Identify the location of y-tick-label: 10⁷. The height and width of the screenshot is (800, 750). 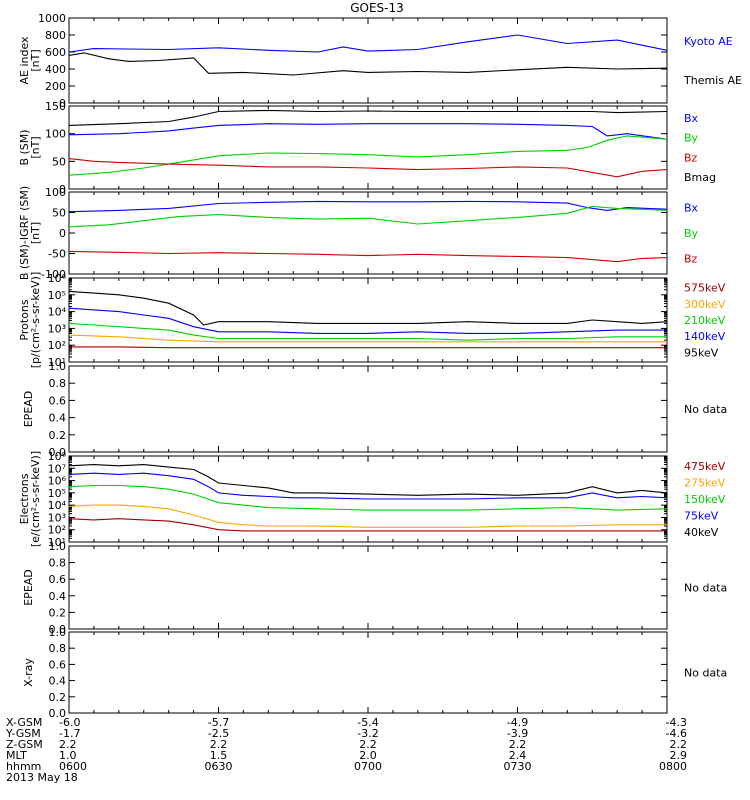
(57, 468).